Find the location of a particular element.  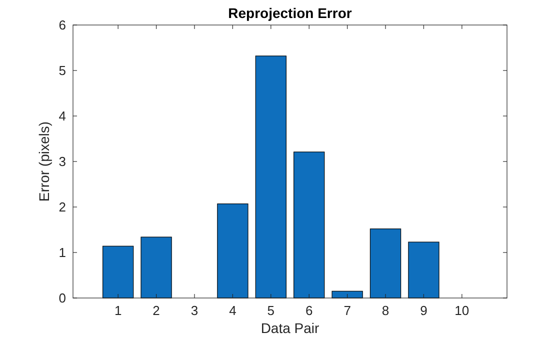

x-tick-label: 6 is located at coordinates (309, 310).